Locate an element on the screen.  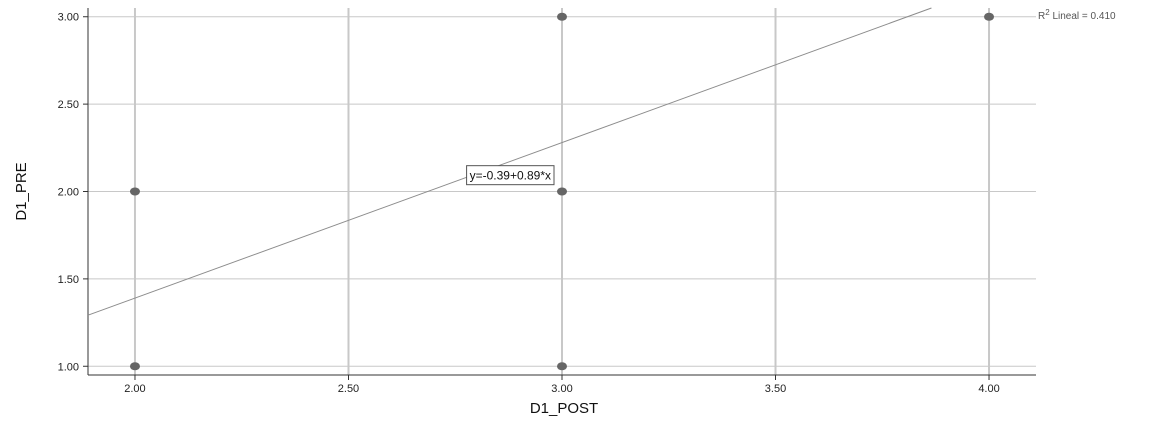
equation-box is located at coordinates (510, 175).